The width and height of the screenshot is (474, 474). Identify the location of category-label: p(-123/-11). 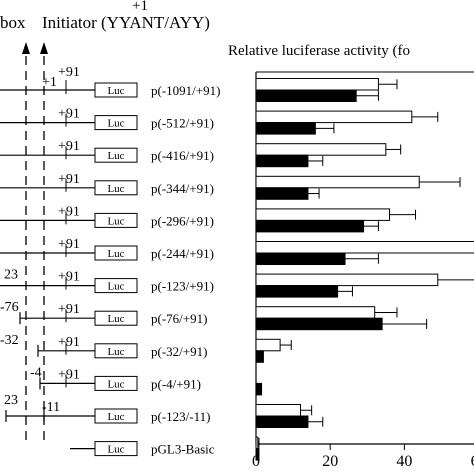
(180, 416).